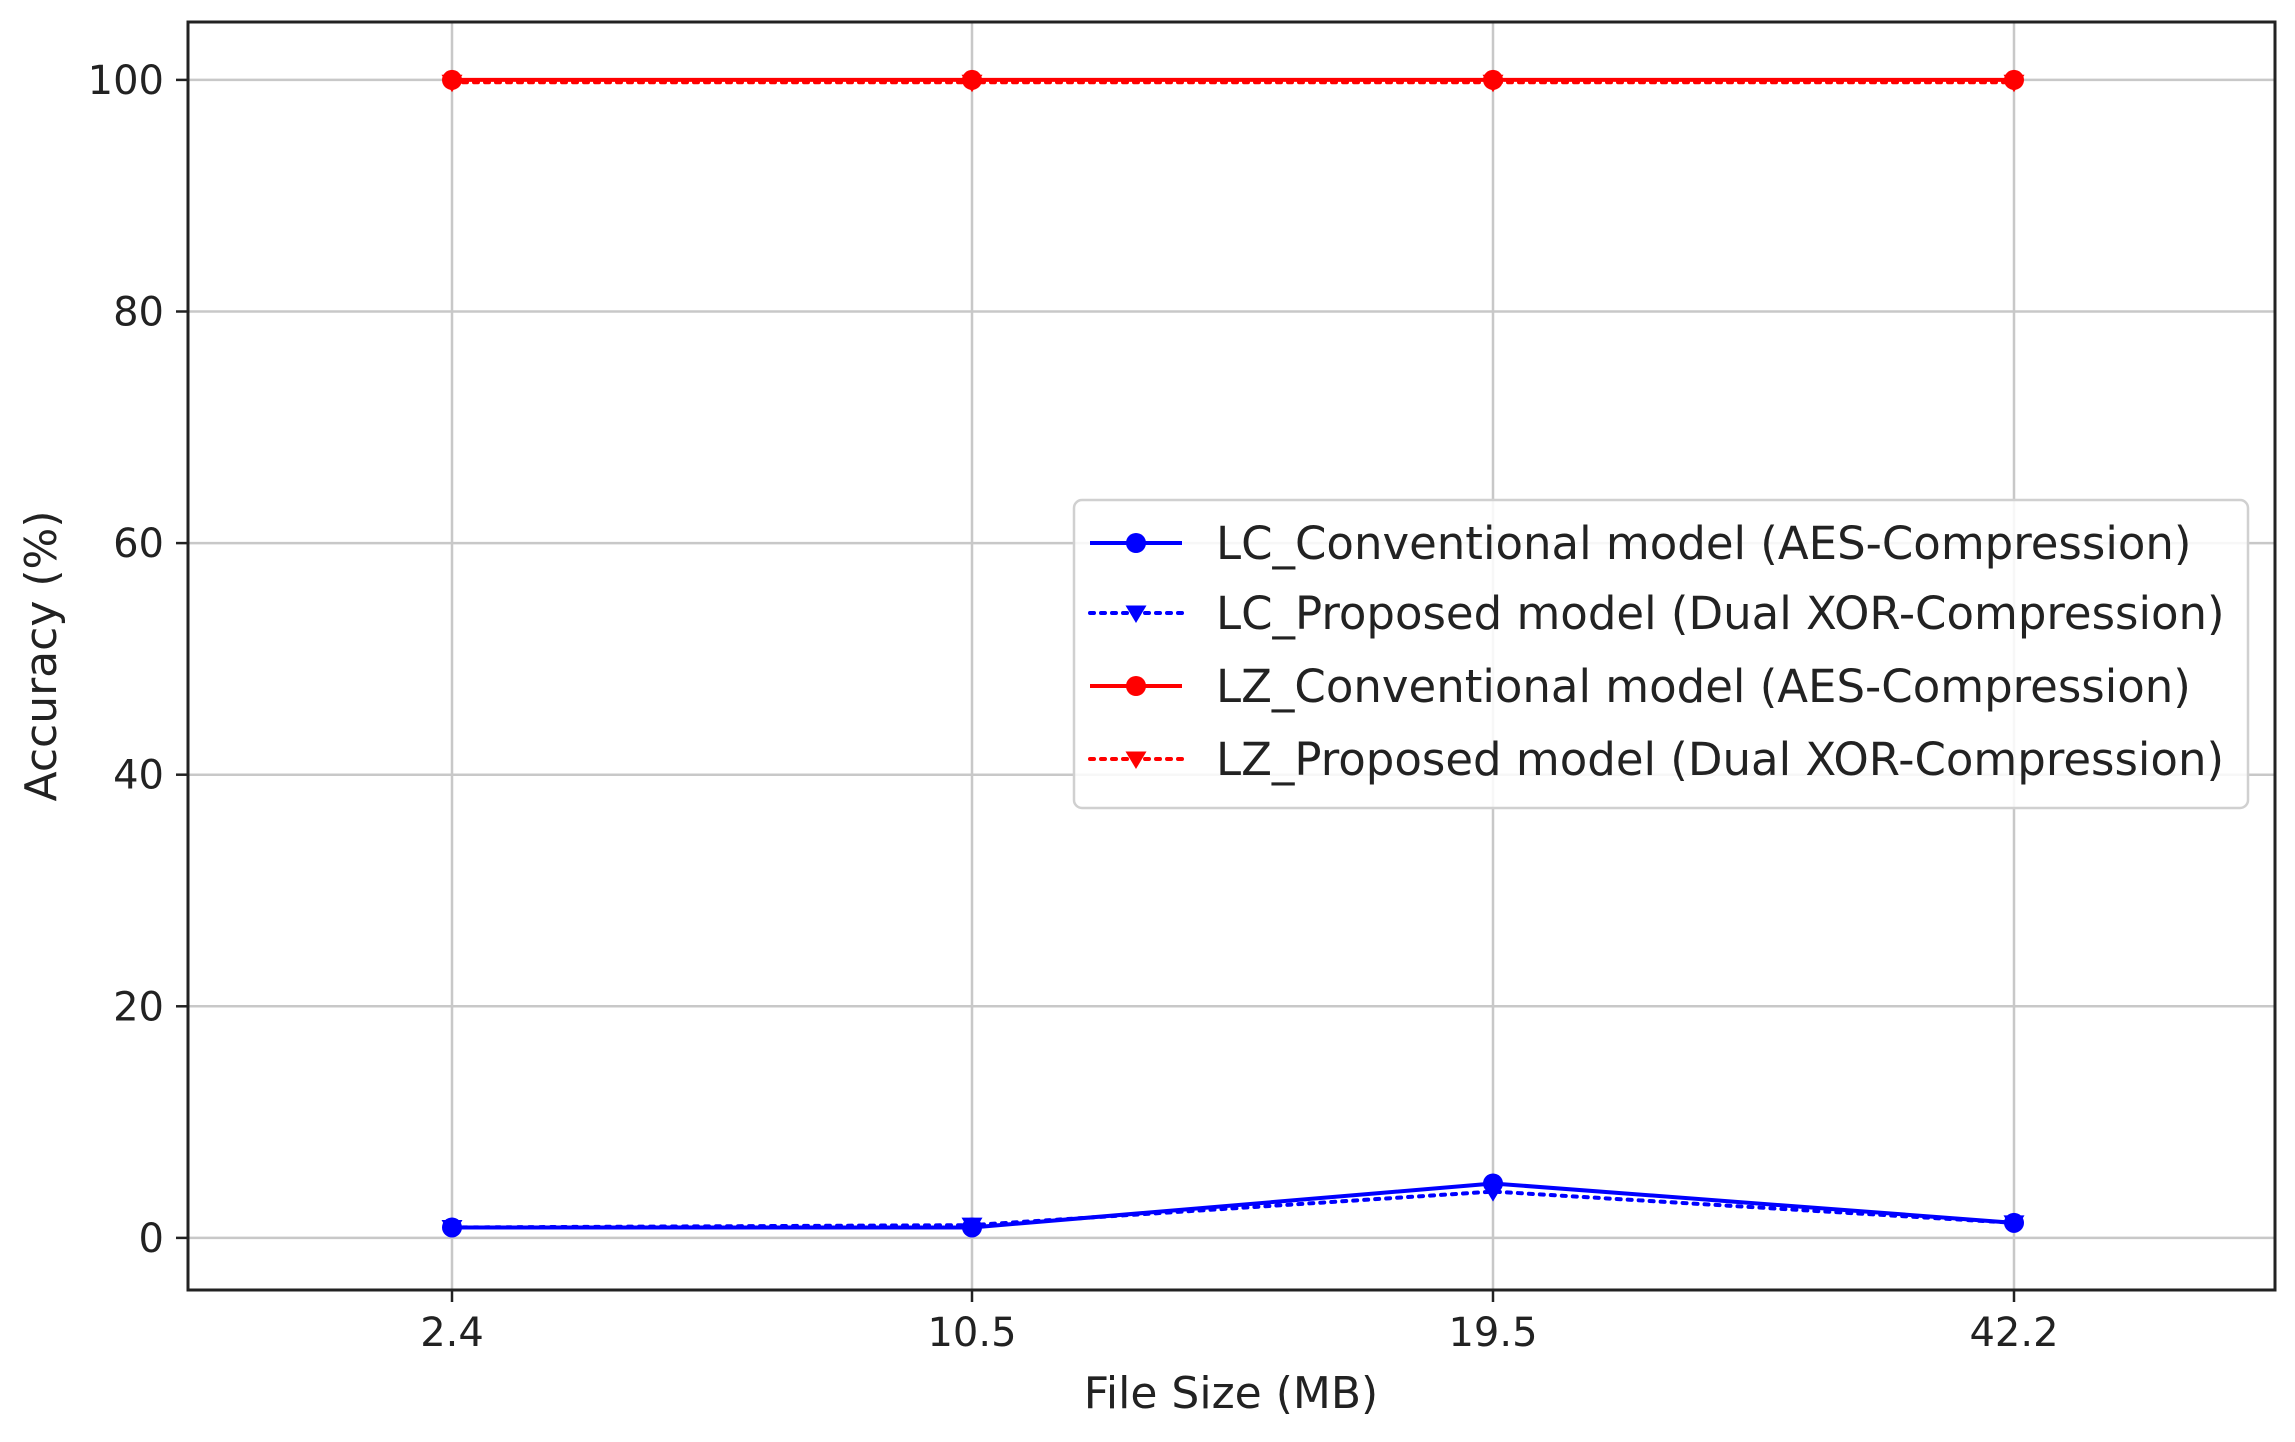 The height and width of the screenshot is (1442, 2295). Describe the element at coordinates (1703, 543) in the screenshot. I see `legend-label: LC_Conventional model (AES-Compression)` at that location.